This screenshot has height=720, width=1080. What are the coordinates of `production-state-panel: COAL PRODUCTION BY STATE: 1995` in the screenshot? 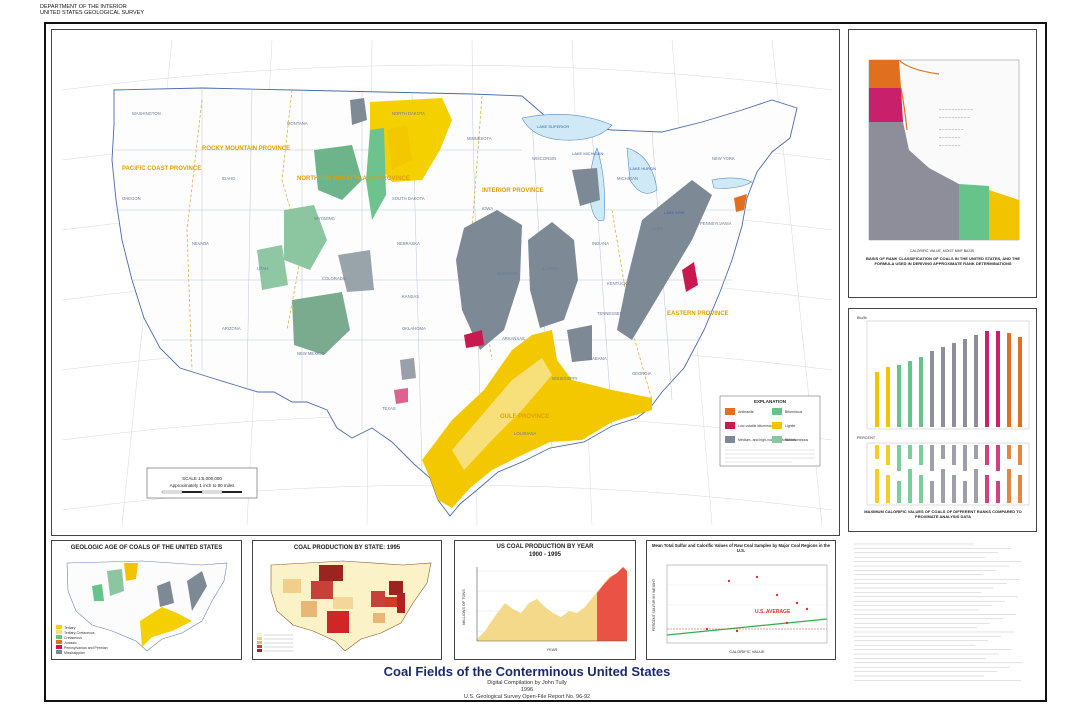 It's located at (347, 600).